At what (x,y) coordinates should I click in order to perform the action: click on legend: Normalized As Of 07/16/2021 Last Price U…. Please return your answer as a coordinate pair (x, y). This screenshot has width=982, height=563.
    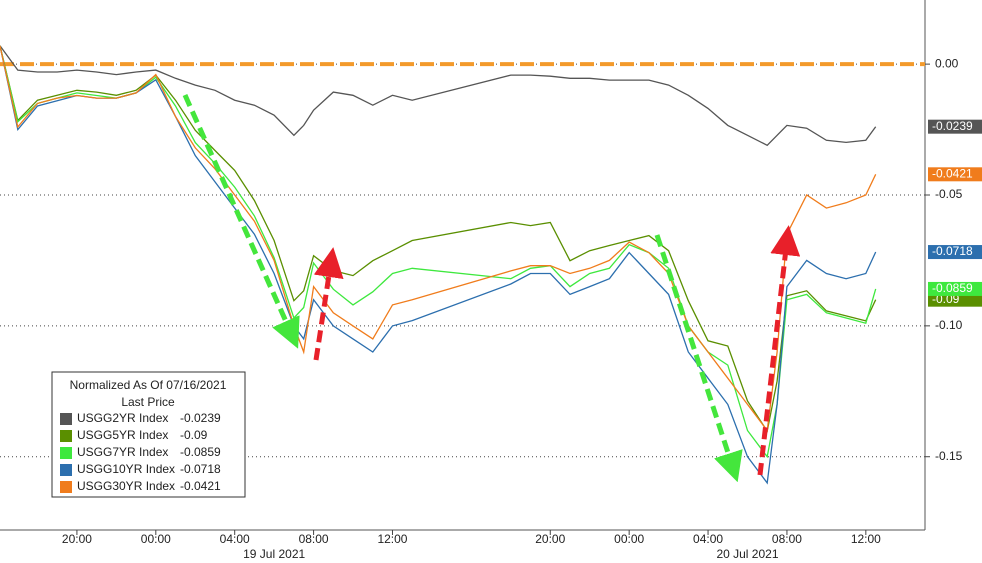
    Looking at the image, I should click on (148, 434).